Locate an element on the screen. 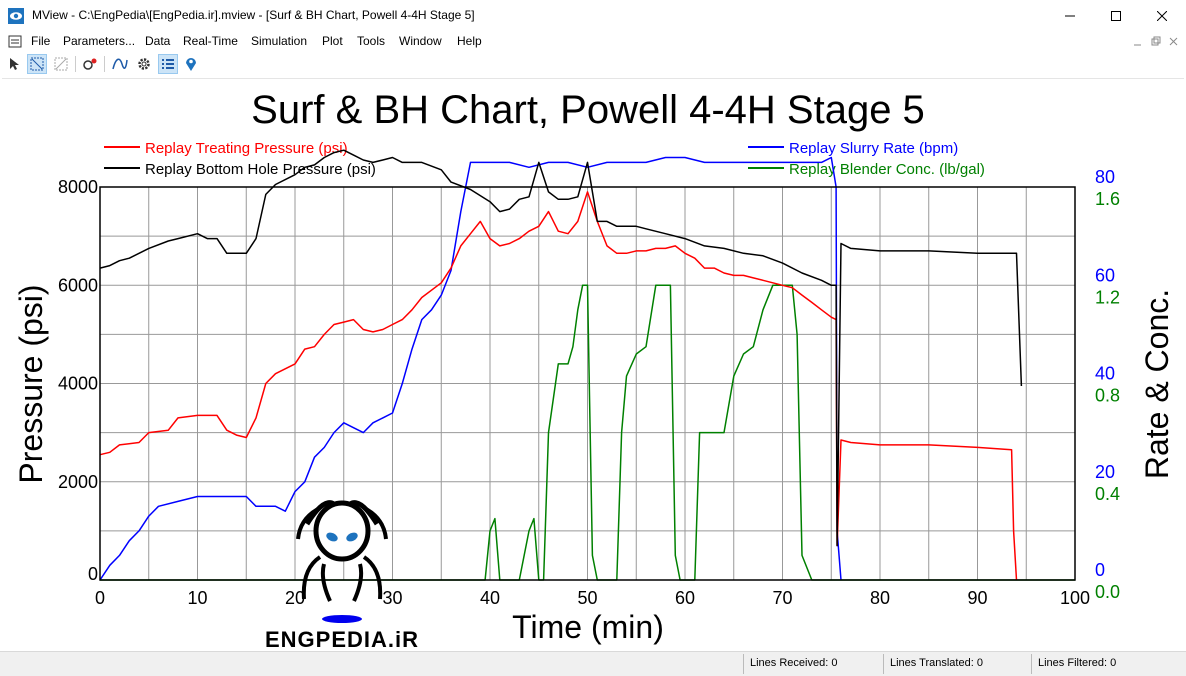  status-lines-translated: Lines Translated: 0 is located at coordinates (936, 663).